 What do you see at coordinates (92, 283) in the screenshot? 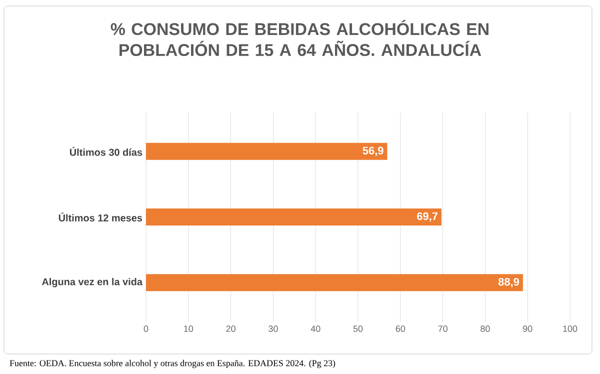
I see `y-tick-label: Alguna vez en la vida` at bounding box center [92, 283].